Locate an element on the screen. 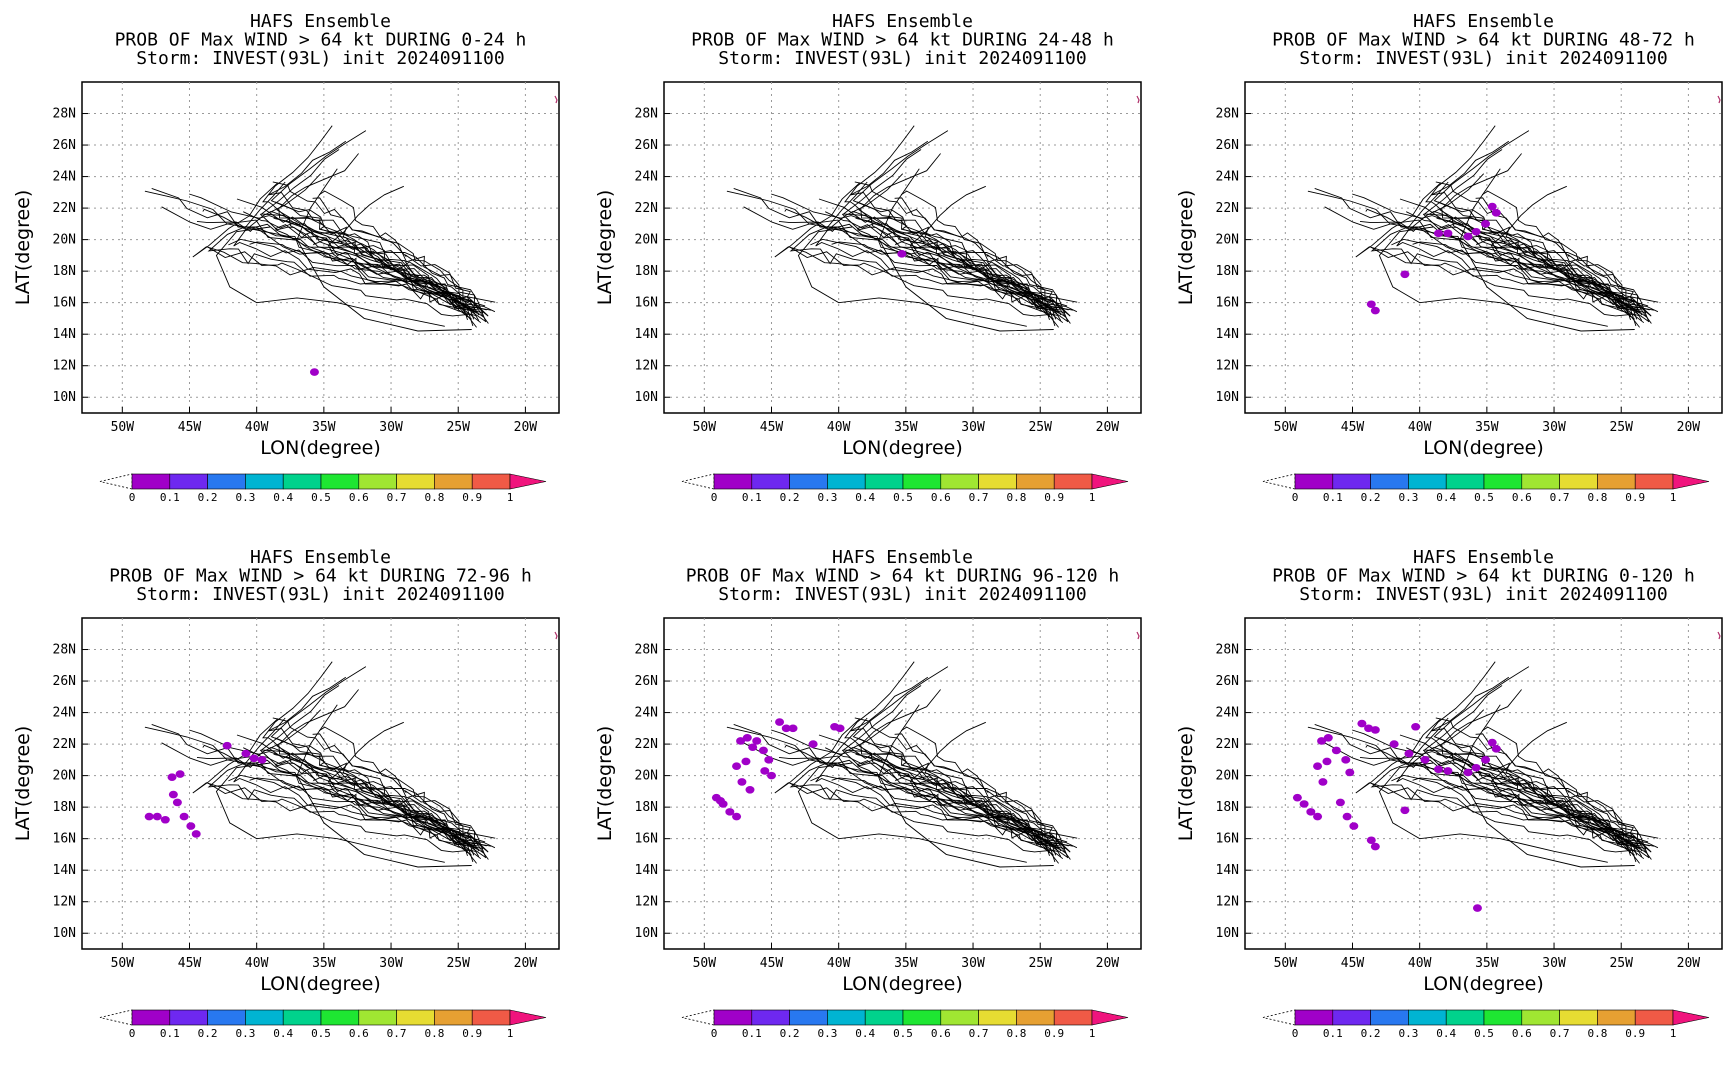 This screenshot has height=1068, width=1731. colorbar: 0 0.1 0.2 0.3 0.4 0.5 0.6 0.7 0.8 0.9 1 is located at coordinates (323, 1024).